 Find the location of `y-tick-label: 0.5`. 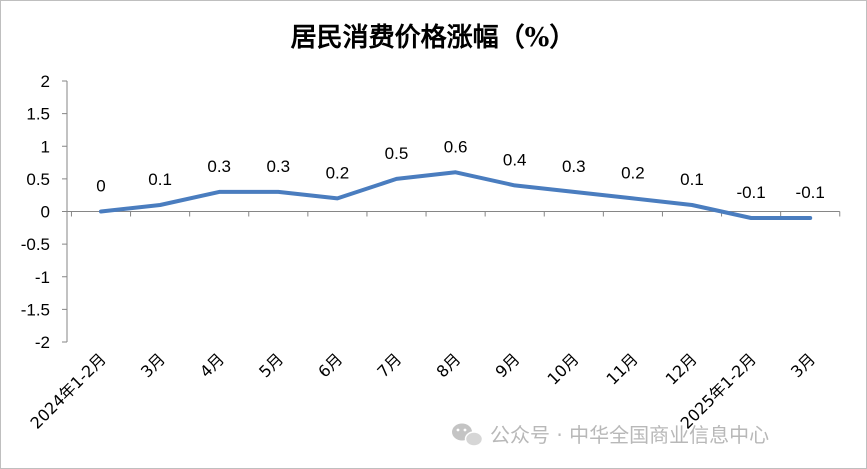

y-tick-label: 0.5 is located at coordinates (38, 179).